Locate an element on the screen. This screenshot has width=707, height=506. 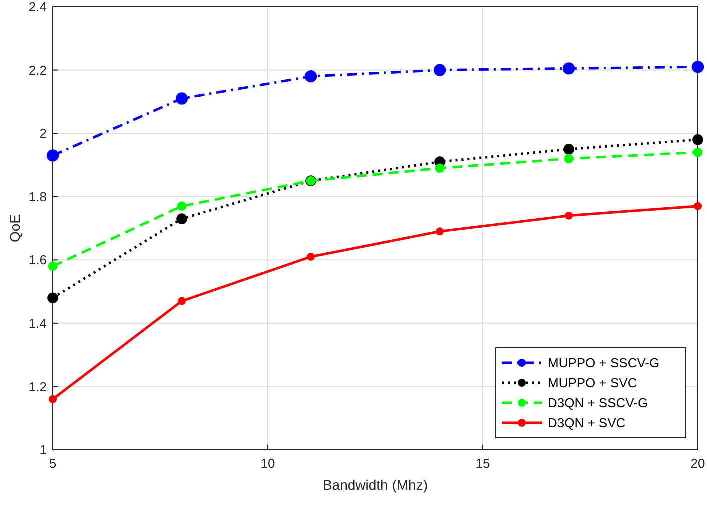
y-axis-title: QoE is located at coordinates (15, 228).